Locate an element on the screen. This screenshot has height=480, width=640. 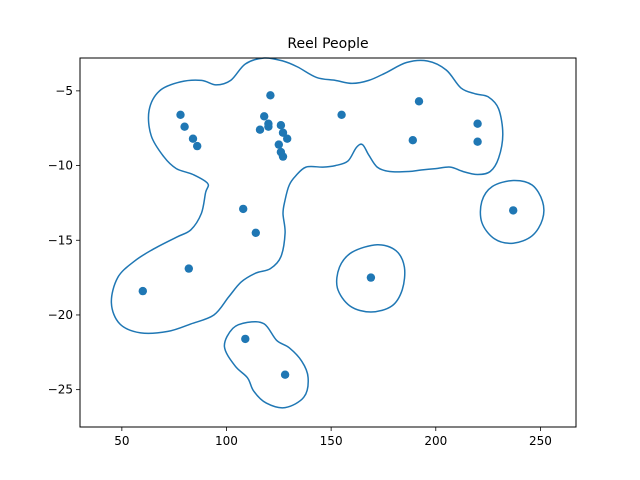
x-tick-label: 50 is located at coordinates (121, 441).